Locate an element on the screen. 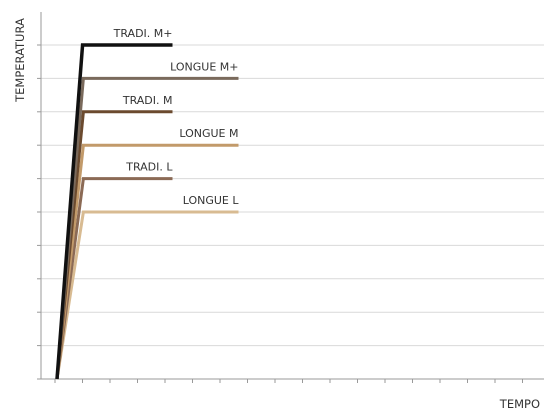 Image resolution: width=544 pixels, height=413 pixels. series-label: TRADI. L is located at coordinates (149, 167).